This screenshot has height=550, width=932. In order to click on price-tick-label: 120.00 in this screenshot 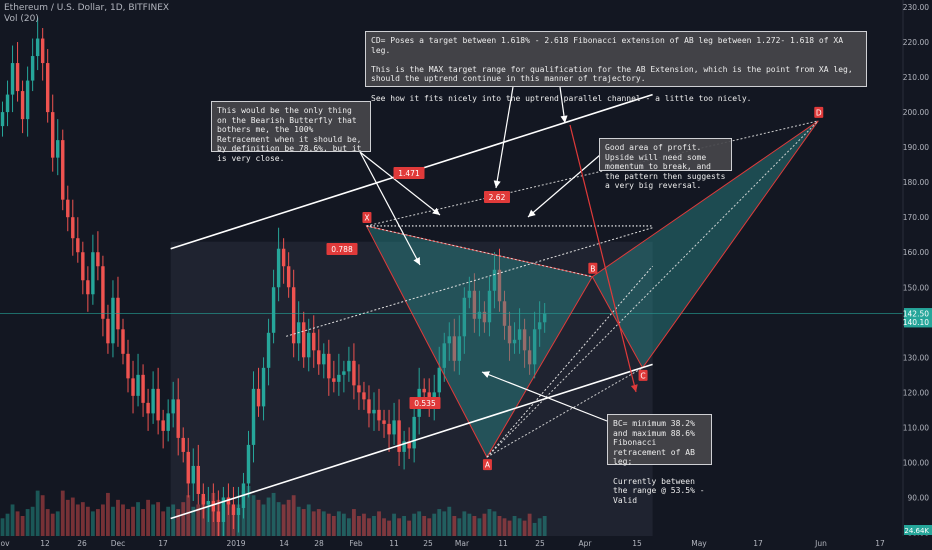, I will do `click(916, 392)`.